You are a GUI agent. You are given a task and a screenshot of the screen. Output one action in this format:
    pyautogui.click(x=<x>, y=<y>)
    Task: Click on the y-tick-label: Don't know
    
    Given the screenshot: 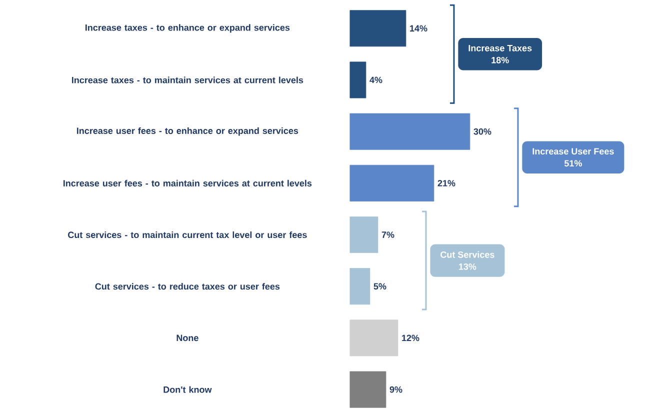 What is the action you would take?
    pyautogui.click(x=188, y=389)
    